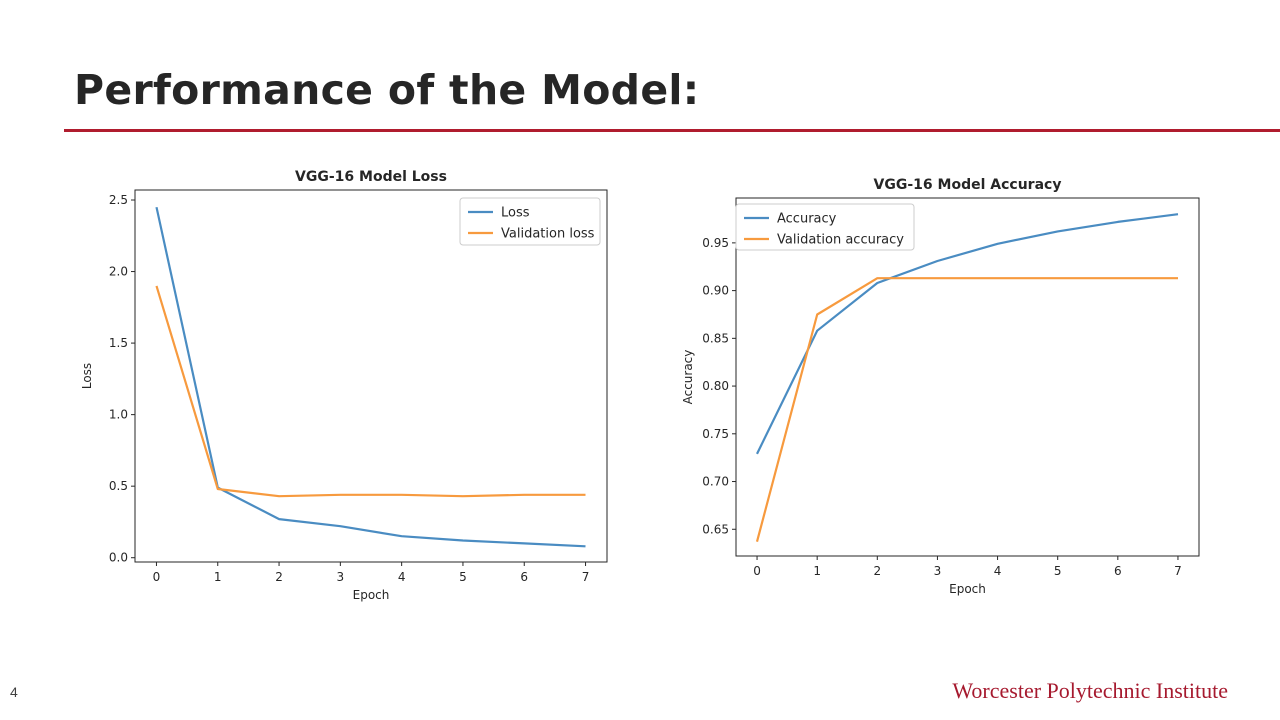 The height and width of the screenshot is (720, 1280). I want to click on legend-entry: Loss, so click(515, 213).